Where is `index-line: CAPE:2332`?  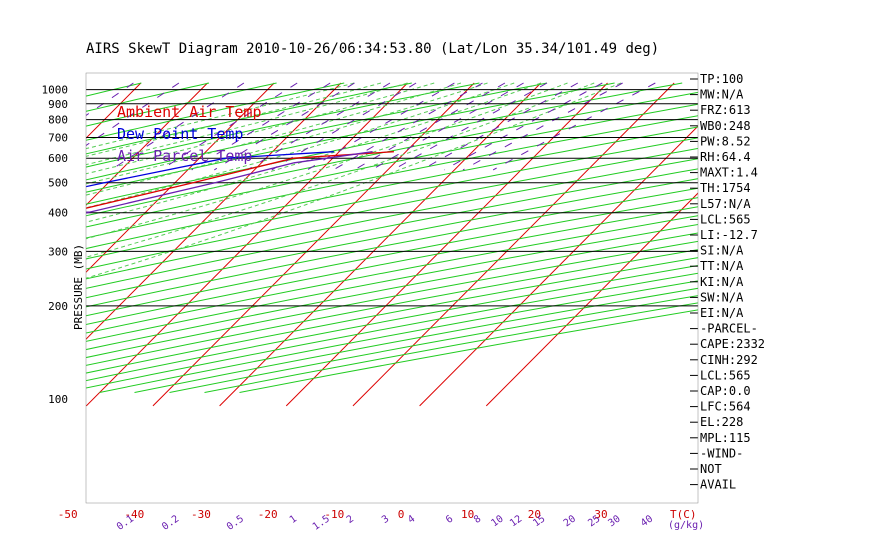 index-line: CAPE:2332 is located at coordinates (732, 344).